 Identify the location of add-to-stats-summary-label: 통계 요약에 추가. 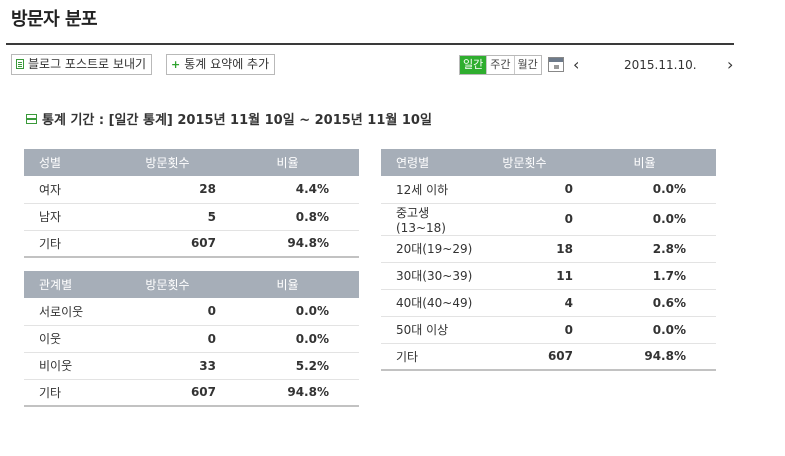
(227, 64).